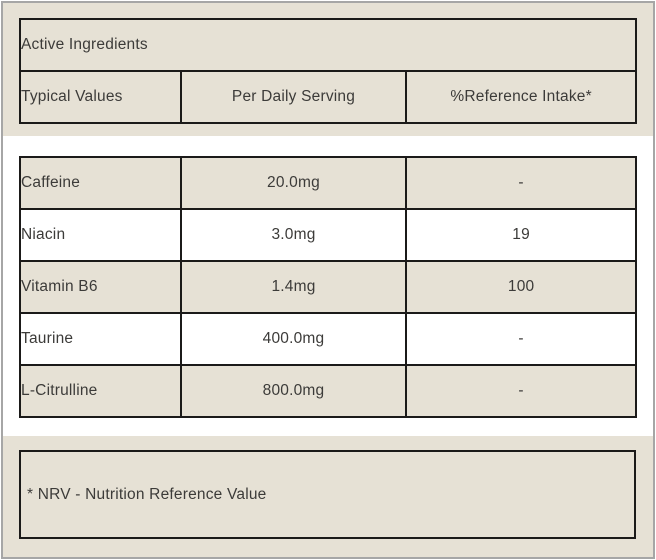  Describe the element at coordinates (100, 287) in the screenshot. I see `ingredient-name-cell: Vitamin B6` at that location.